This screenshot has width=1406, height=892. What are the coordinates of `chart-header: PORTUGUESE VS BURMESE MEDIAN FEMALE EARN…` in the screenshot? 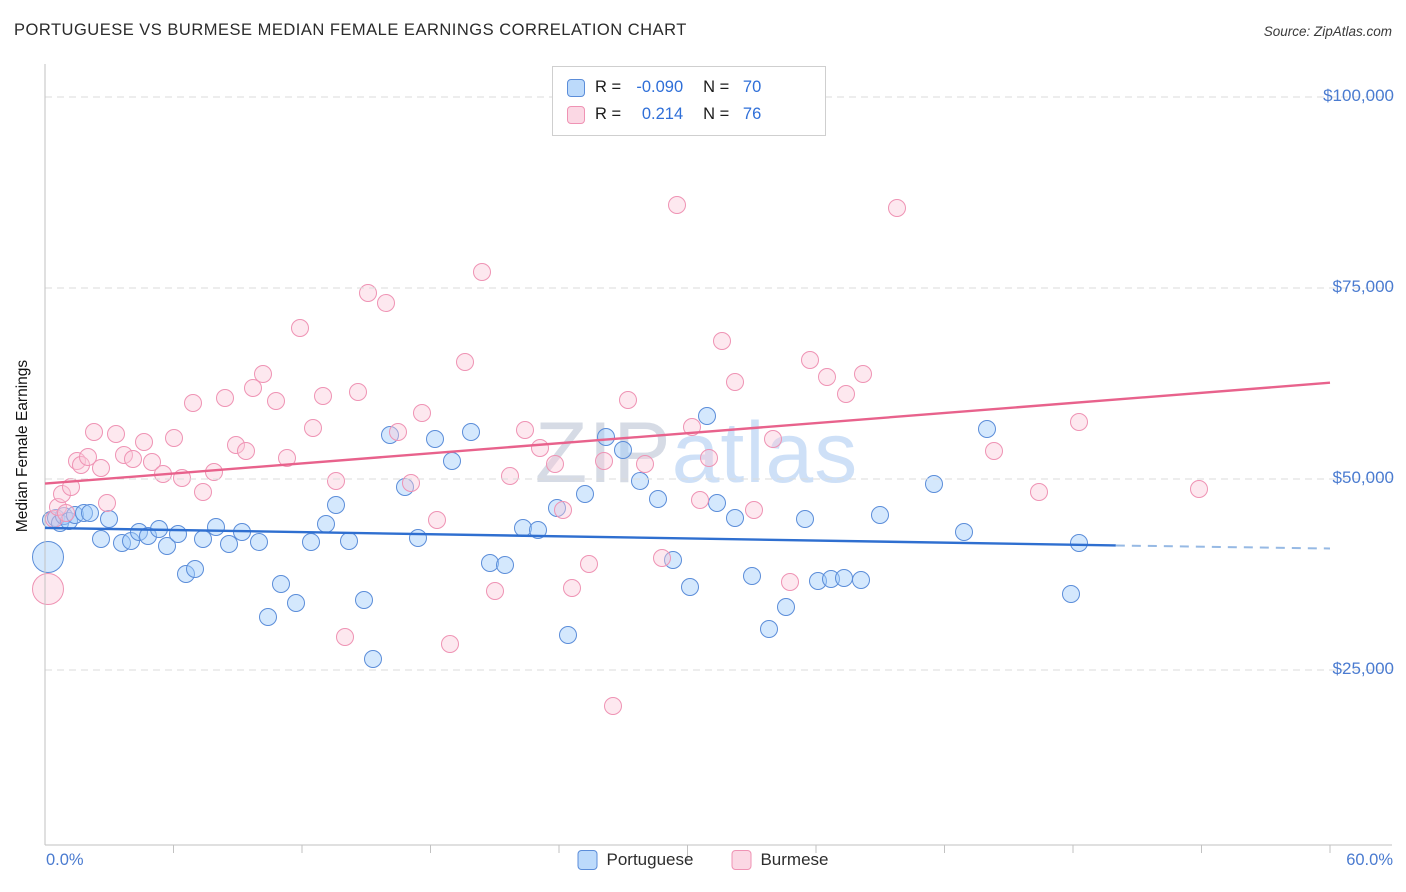 It's located at (703, 26).